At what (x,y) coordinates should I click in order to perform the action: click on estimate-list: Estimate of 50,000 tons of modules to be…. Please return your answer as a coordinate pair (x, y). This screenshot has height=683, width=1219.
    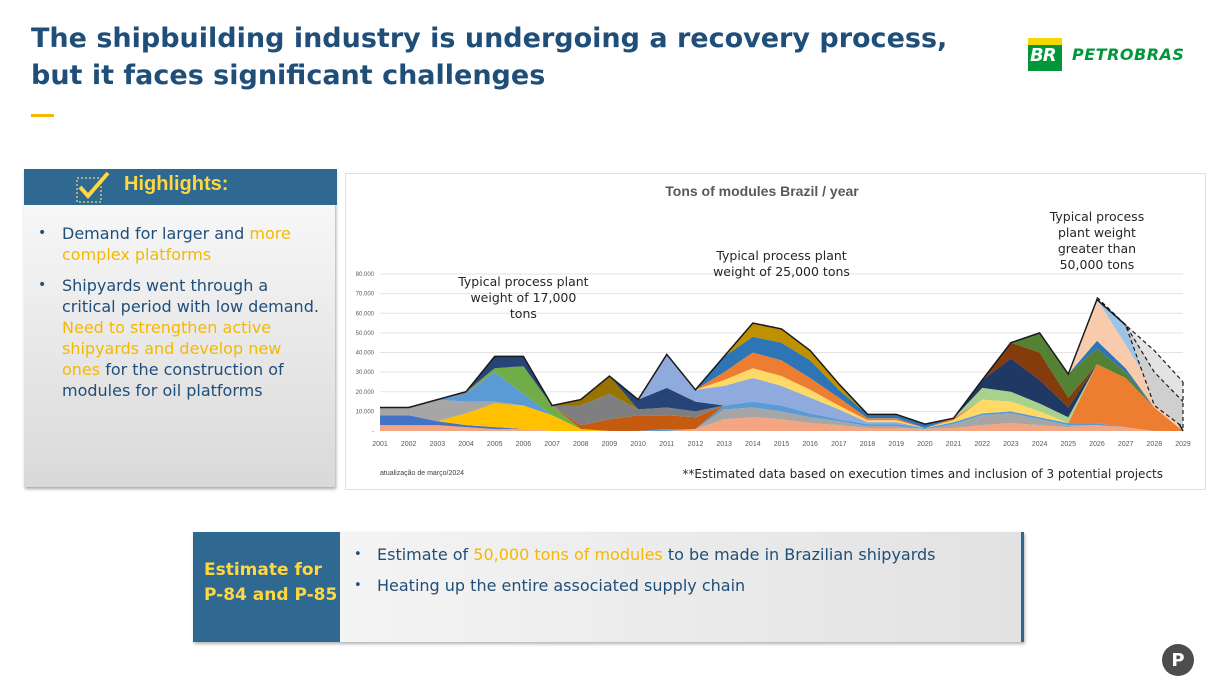
    Looking at the image, I should click on (644, 575).